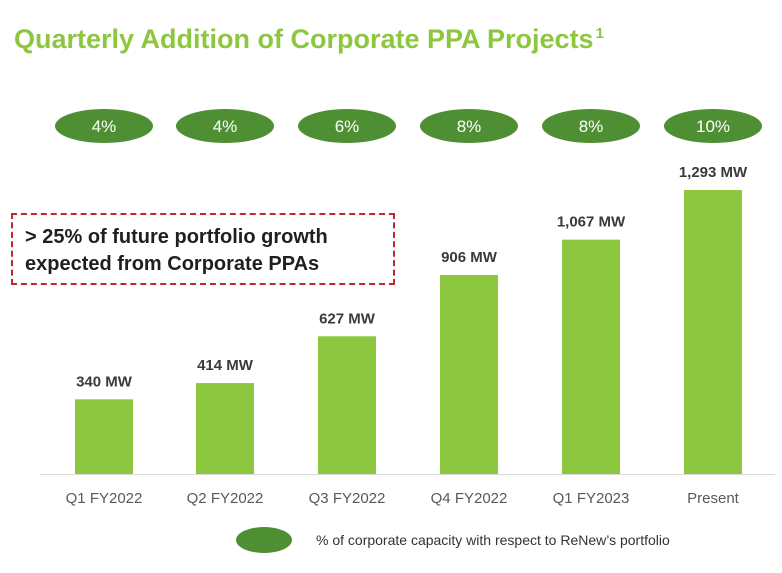  Describe the element at coordinates (599, 33) in the screenshot. I see `footnote-mark: 1` at that location.